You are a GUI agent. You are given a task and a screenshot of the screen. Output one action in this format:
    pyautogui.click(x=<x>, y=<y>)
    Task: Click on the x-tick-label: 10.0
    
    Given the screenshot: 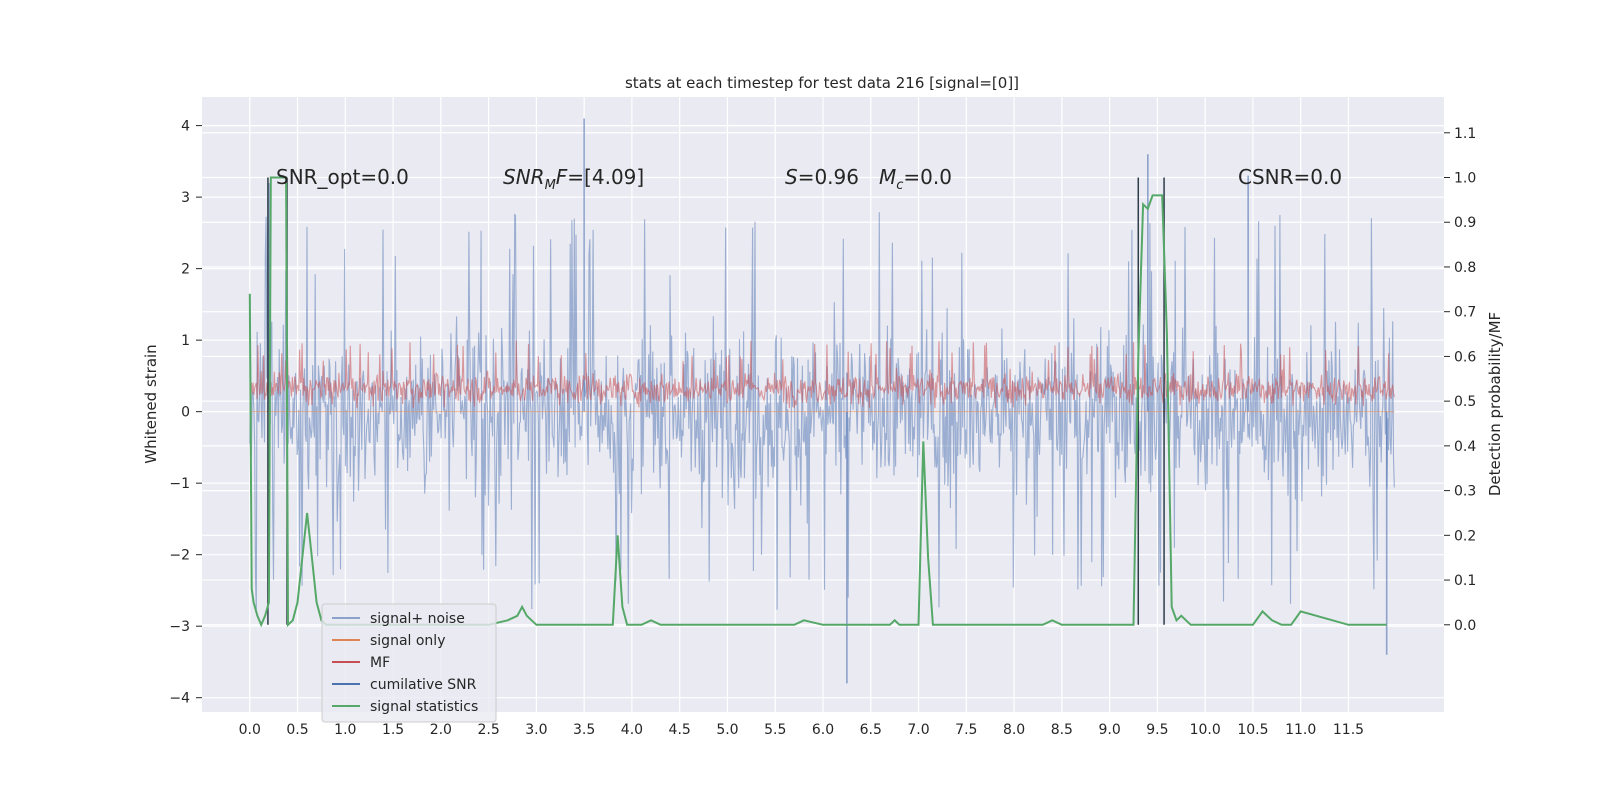 What is the action you would take?
    pyautogui.click(x=1205, y=730)
    